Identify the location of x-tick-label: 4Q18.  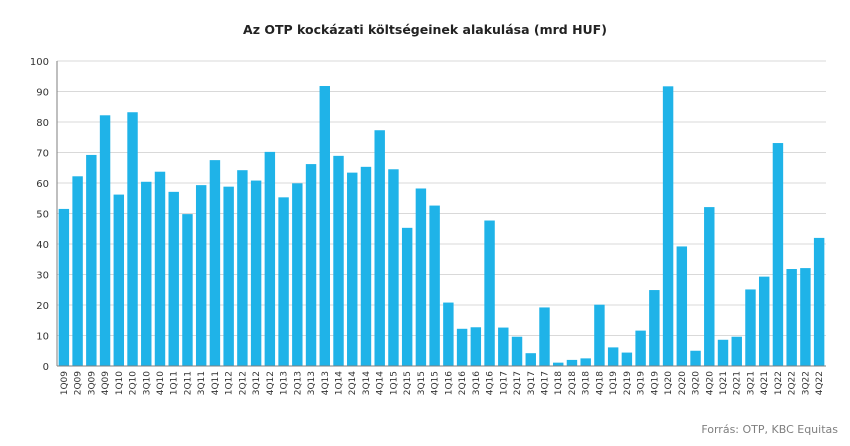
(600, 383).